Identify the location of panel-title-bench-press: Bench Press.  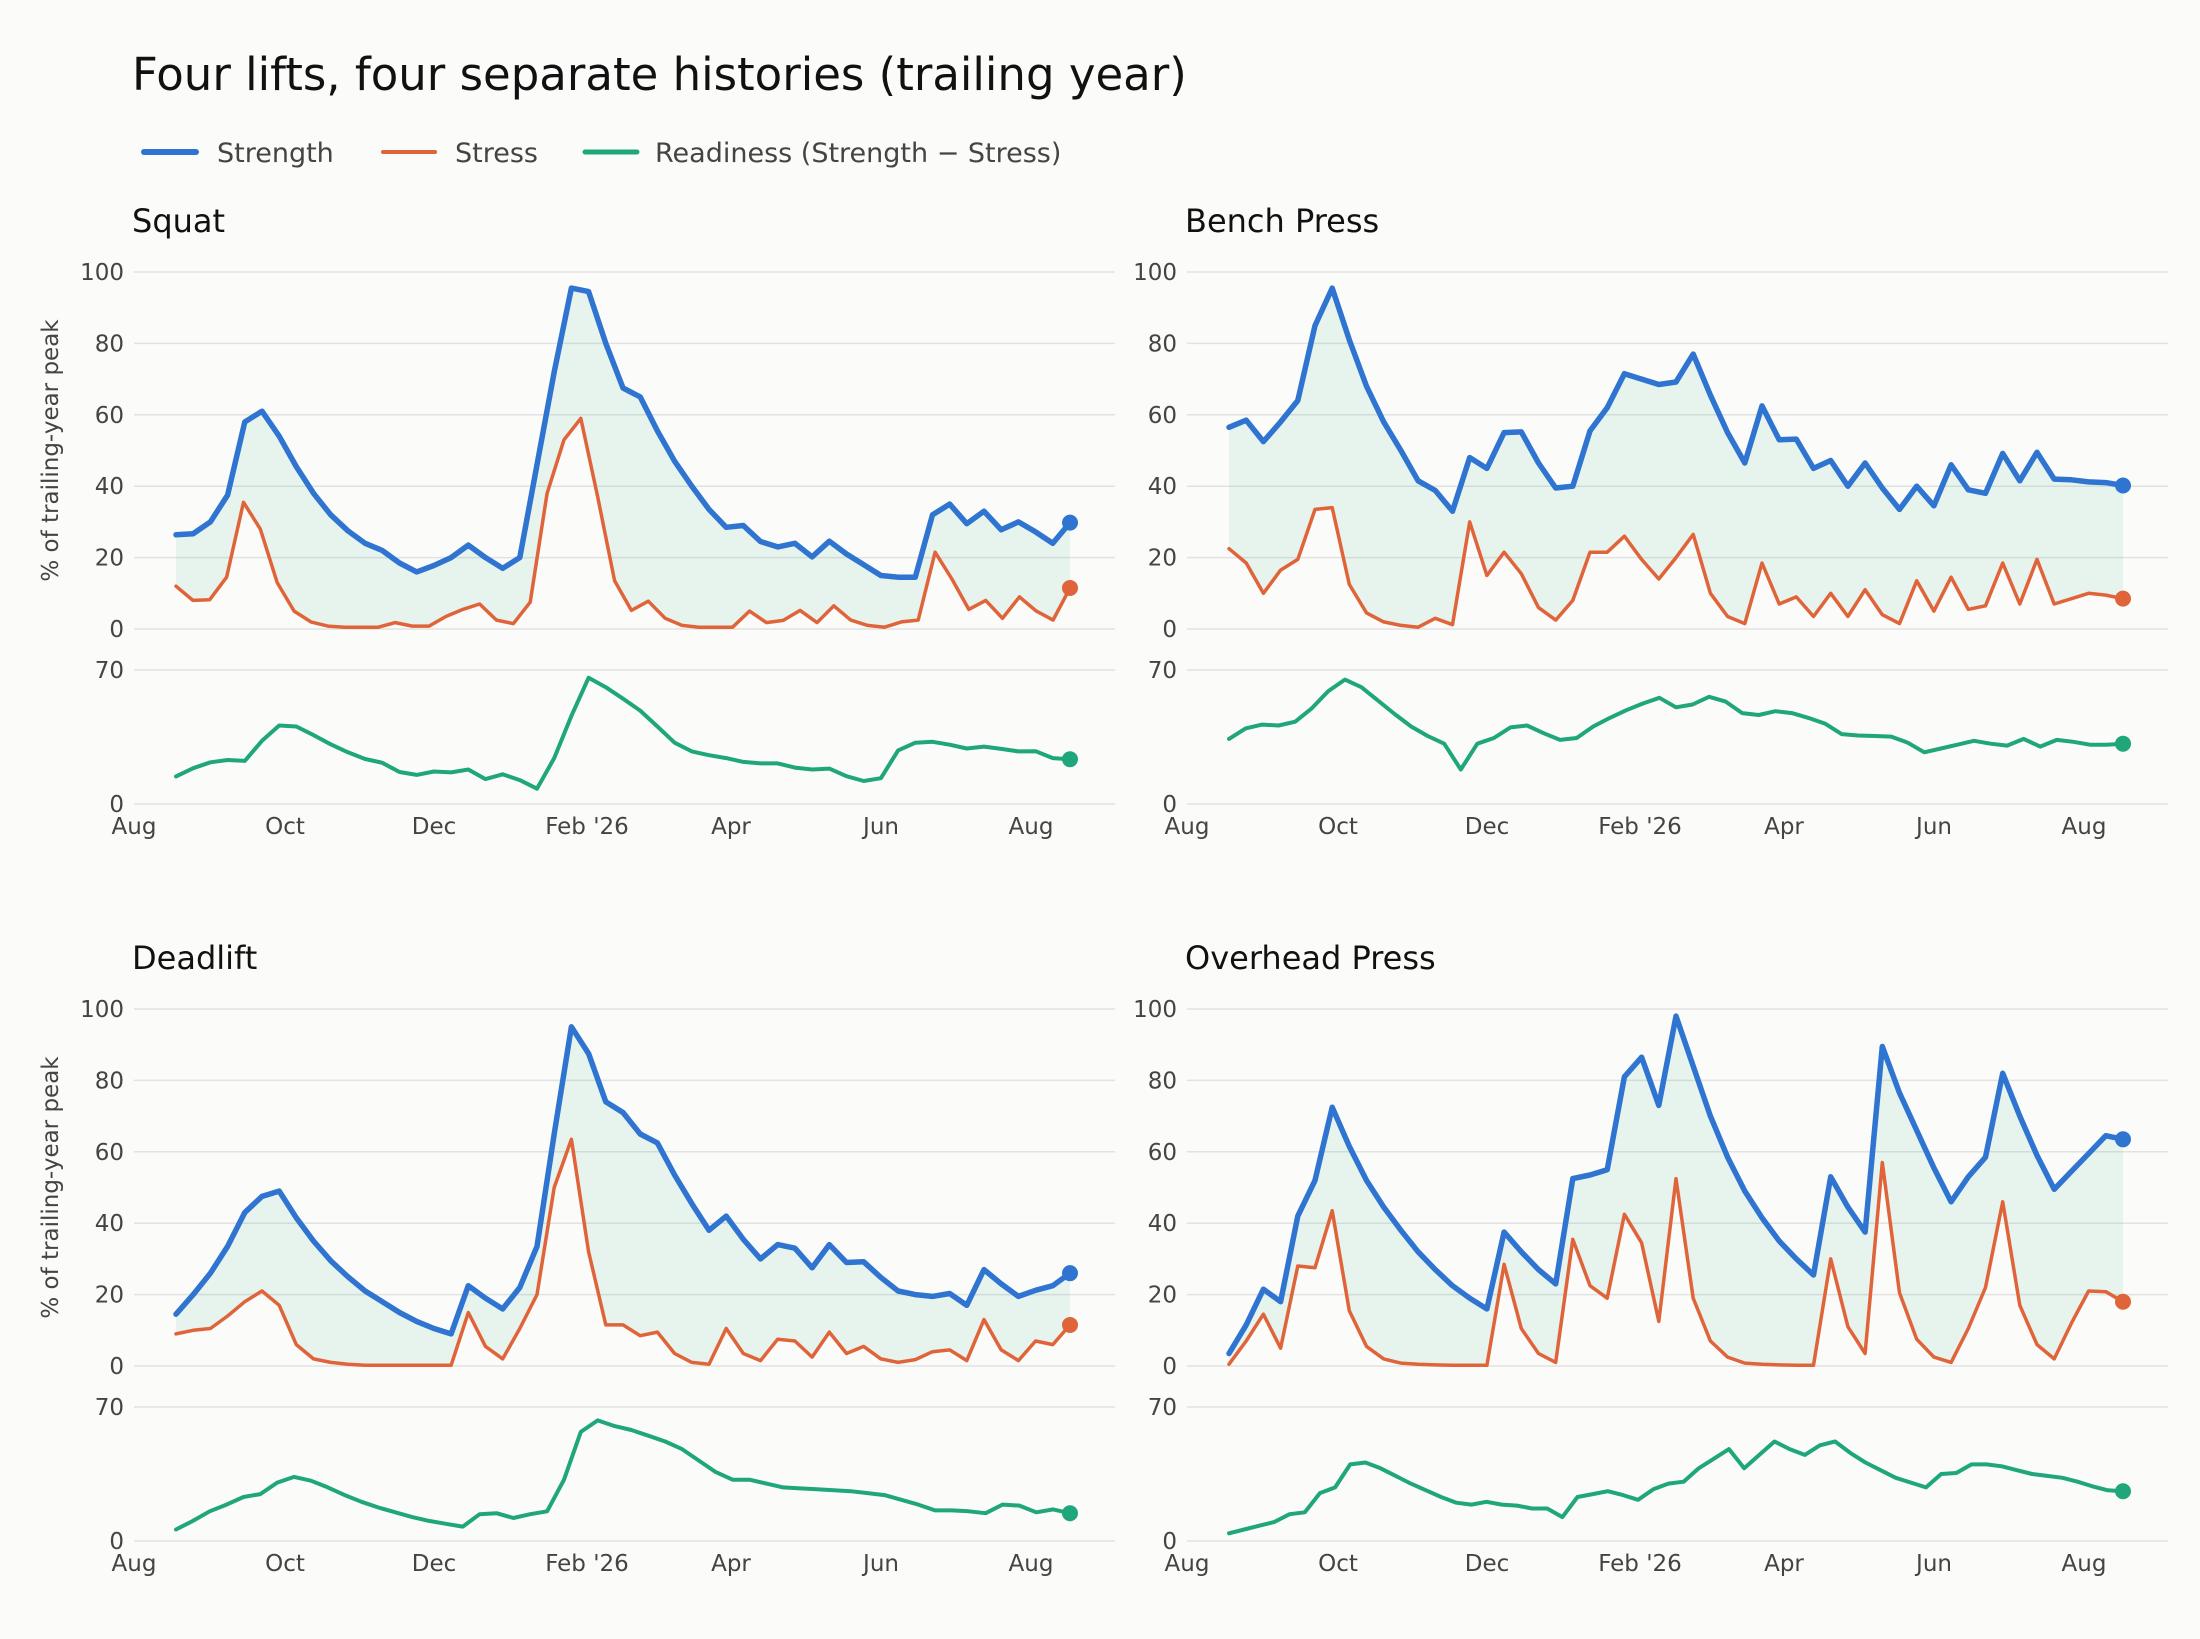
(1282, 221).